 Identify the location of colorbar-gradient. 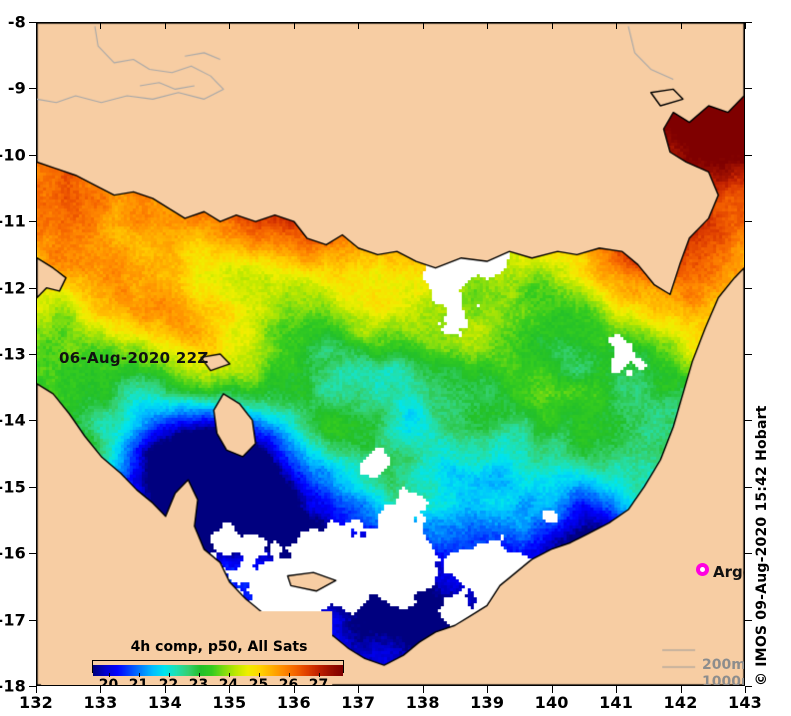
(218, 668).